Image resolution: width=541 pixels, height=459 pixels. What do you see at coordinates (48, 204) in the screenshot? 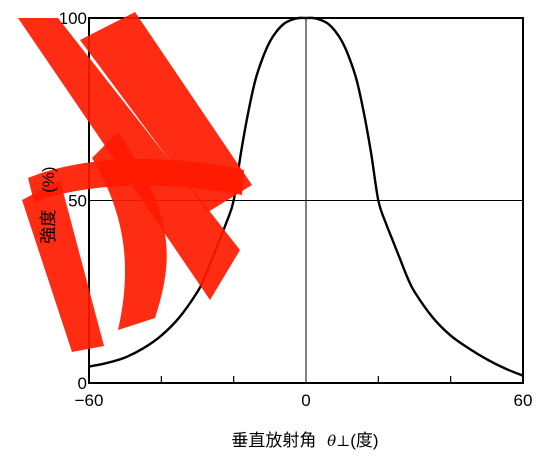
I see `y-axis-title: 強度 (%)` at bounding box center [48, 204].